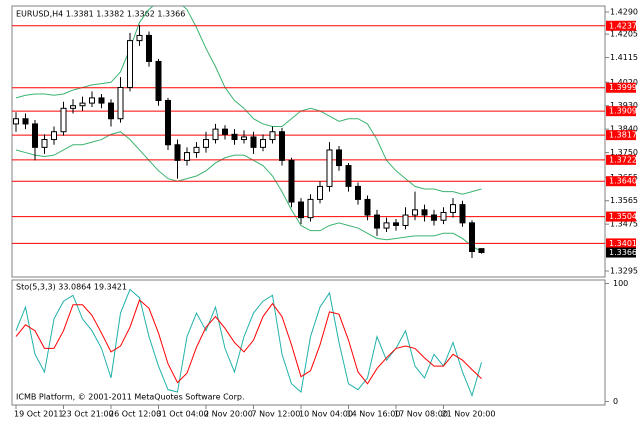 Image resolution: width=640 pixels, height=432 pixels. I want to click on x-tick-label: 21 Nov 20:00, so click(469, 414).